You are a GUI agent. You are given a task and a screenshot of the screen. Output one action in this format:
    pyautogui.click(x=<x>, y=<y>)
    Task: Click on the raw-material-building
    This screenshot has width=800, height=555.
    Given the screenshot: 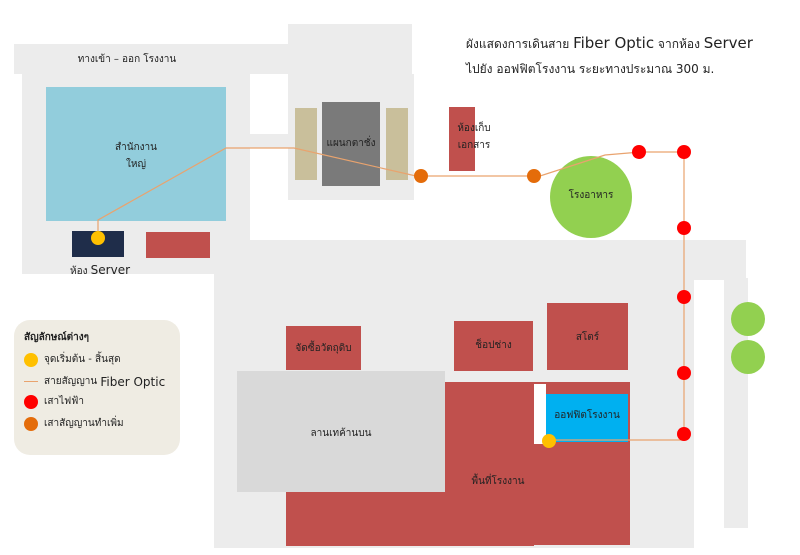 What is the action you would take?
    pyautogui.click(x=323, y=348)
    